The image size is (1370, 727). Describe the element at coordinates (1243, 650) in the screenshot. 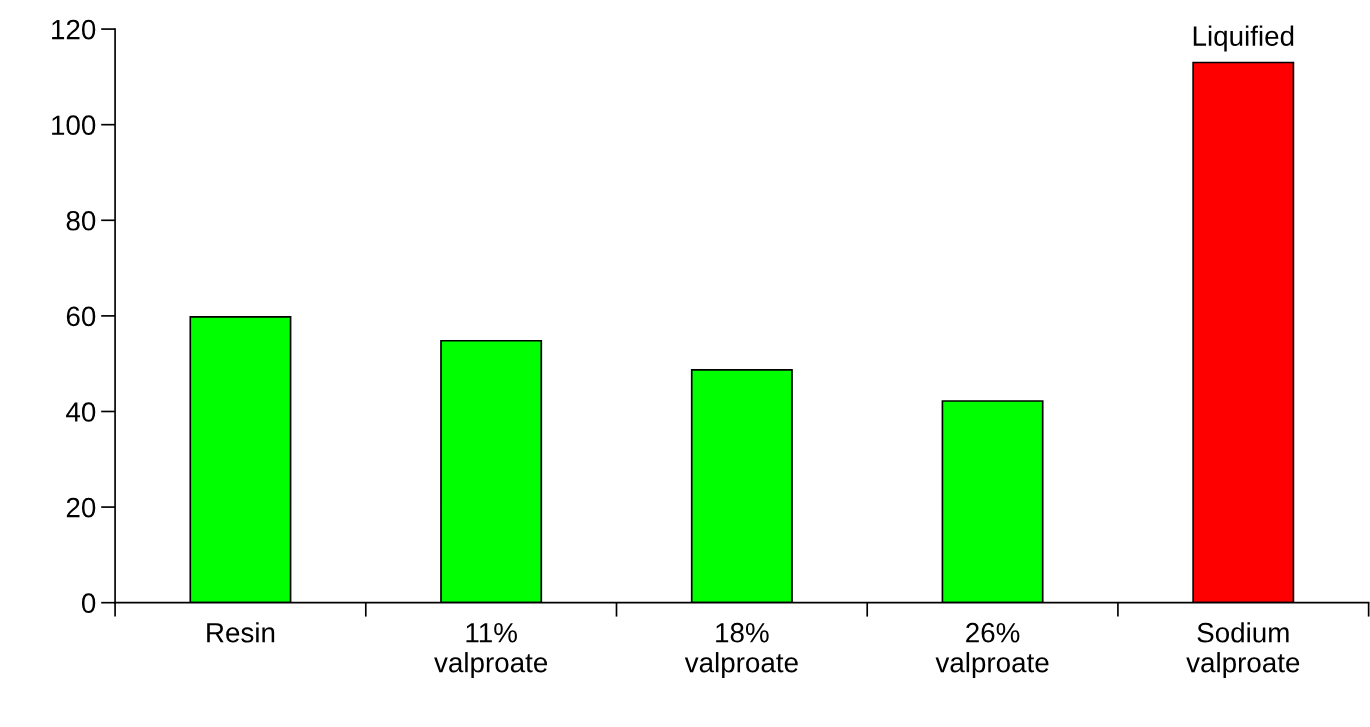

I see `x-tick-label: Sodium valproate` at that location.